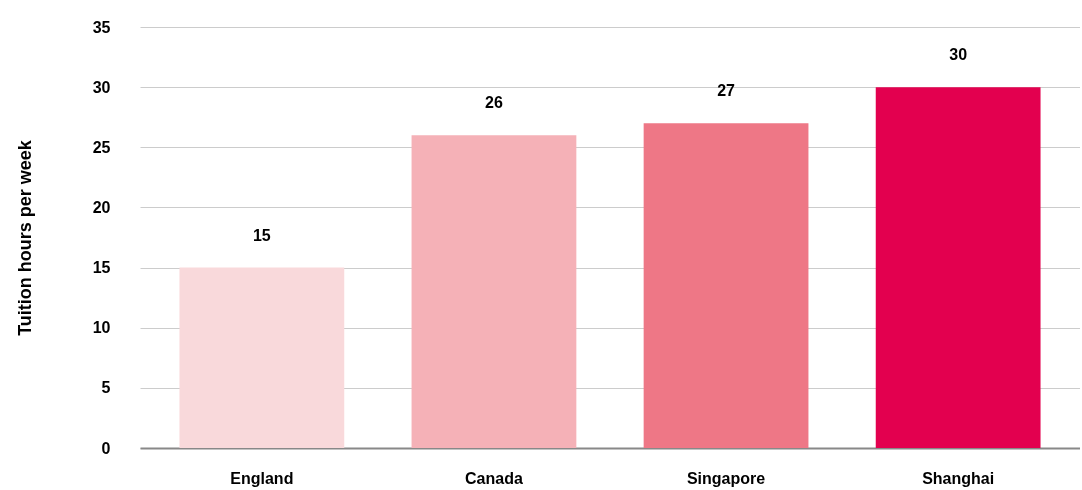  What do you see at coordinates (24, 237) in the screenshot?
I see `y-axis-title: Tuition hours per week` at bounding box center [24, 237].